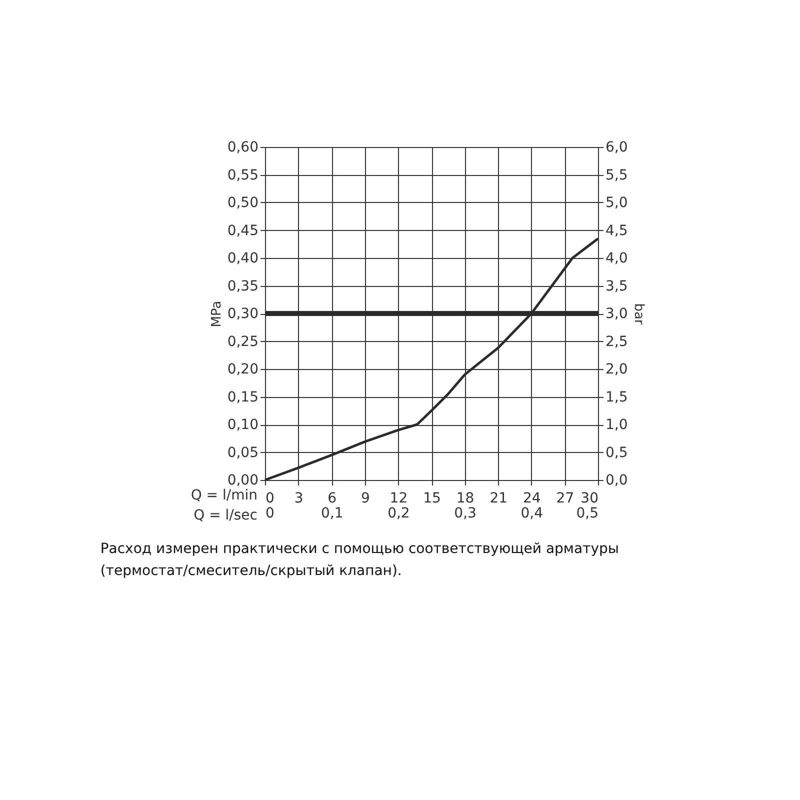 This screenshot has width=800, height=800. I want to click on y2-tick-label: 0,0, so click(617, 480).